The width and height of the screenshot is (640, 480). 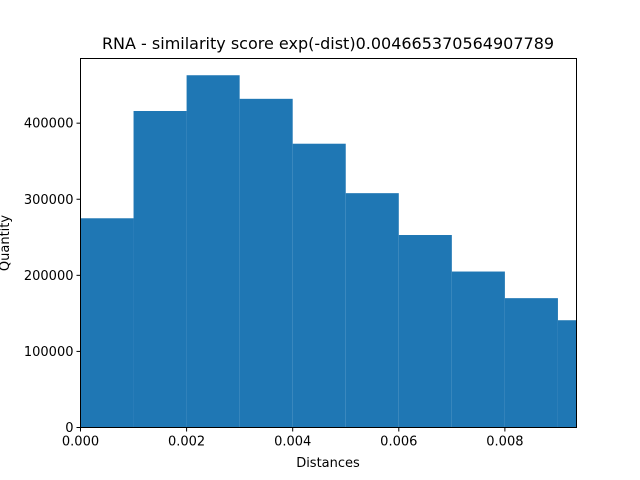 What do you see at coordinates (69, 428) in the screenshot?
I see `y-tick-label: 0` at bounding box center [69, 428].